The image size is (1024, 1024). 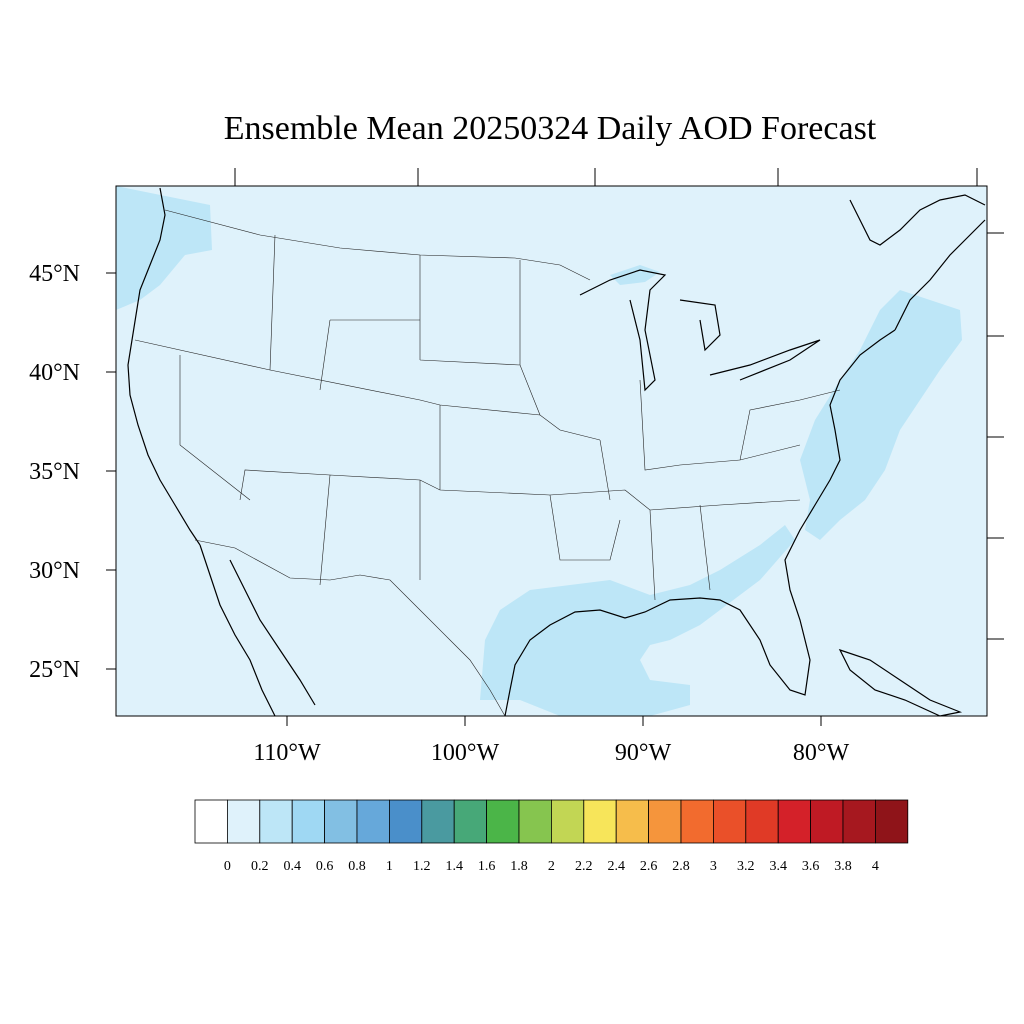 What do you see at coordinates (778, 866) in the screenshot?
I see `colorbar-label: 3.4` at bounding box center [778, 866].